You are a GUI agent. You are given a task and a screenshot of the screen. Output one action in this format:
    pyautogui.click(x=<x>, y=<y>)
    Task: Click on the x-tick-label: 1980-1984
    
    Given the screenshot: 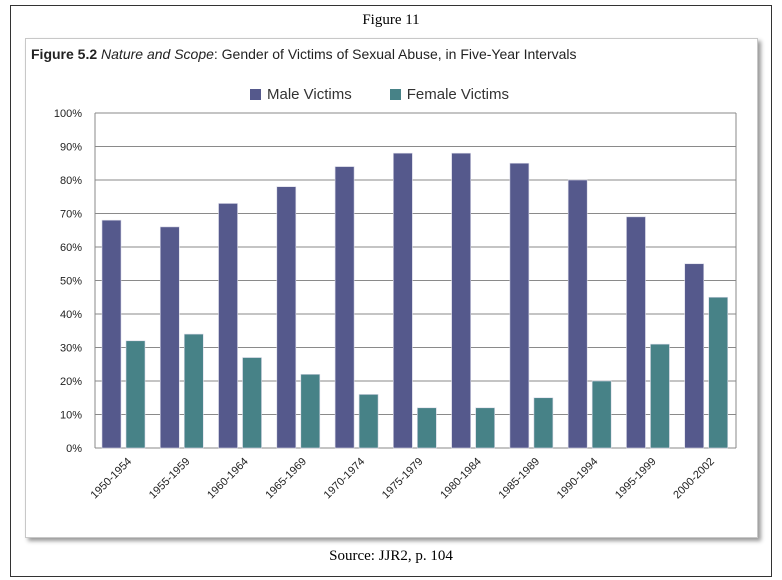 What is the action you would take?
    pyautogui.click(x=461, y=479)
    